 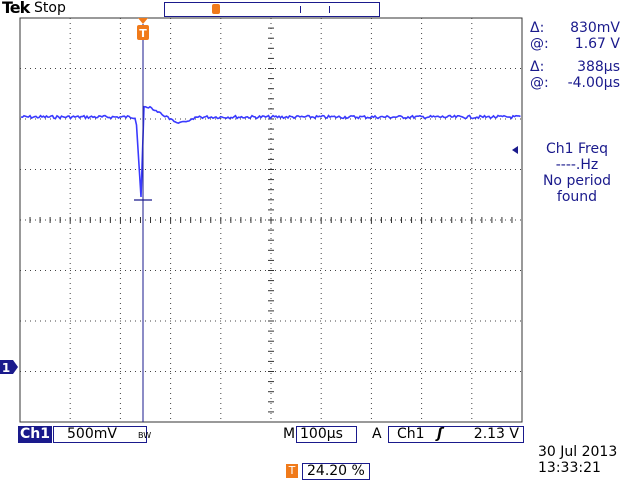 What do you see at coordinates (377, 434) in the screenshot?
I see `trigger-tag: A` at bounding box center [377, 434].